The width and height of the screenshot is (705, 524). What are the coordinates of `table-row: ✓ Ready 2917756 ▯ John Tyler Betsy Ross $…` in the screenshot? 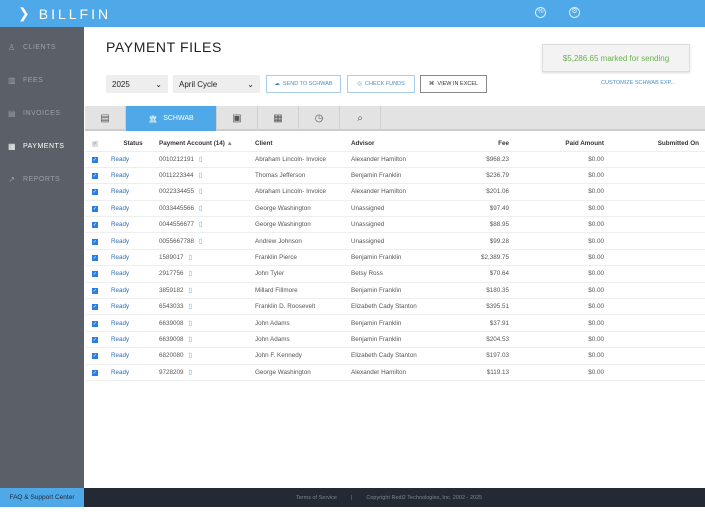 It's located at (395, 274).